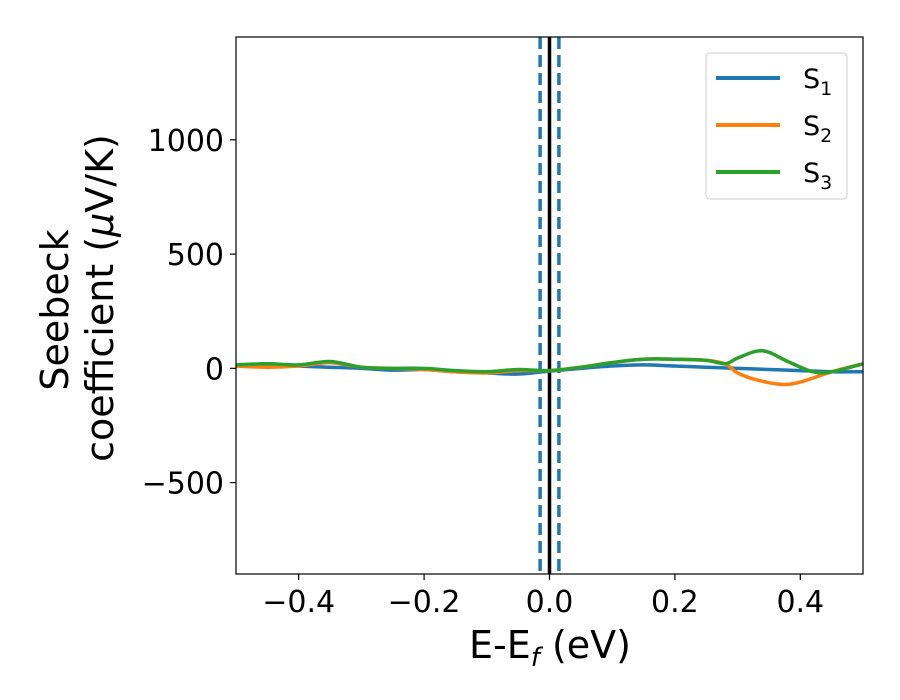 The width and height of the screenshot is (900, 700). What do you see at coordinates (817, 82) in the screenshot?
I see `legend-label-s1: S1` at bounding box center [817, 82].